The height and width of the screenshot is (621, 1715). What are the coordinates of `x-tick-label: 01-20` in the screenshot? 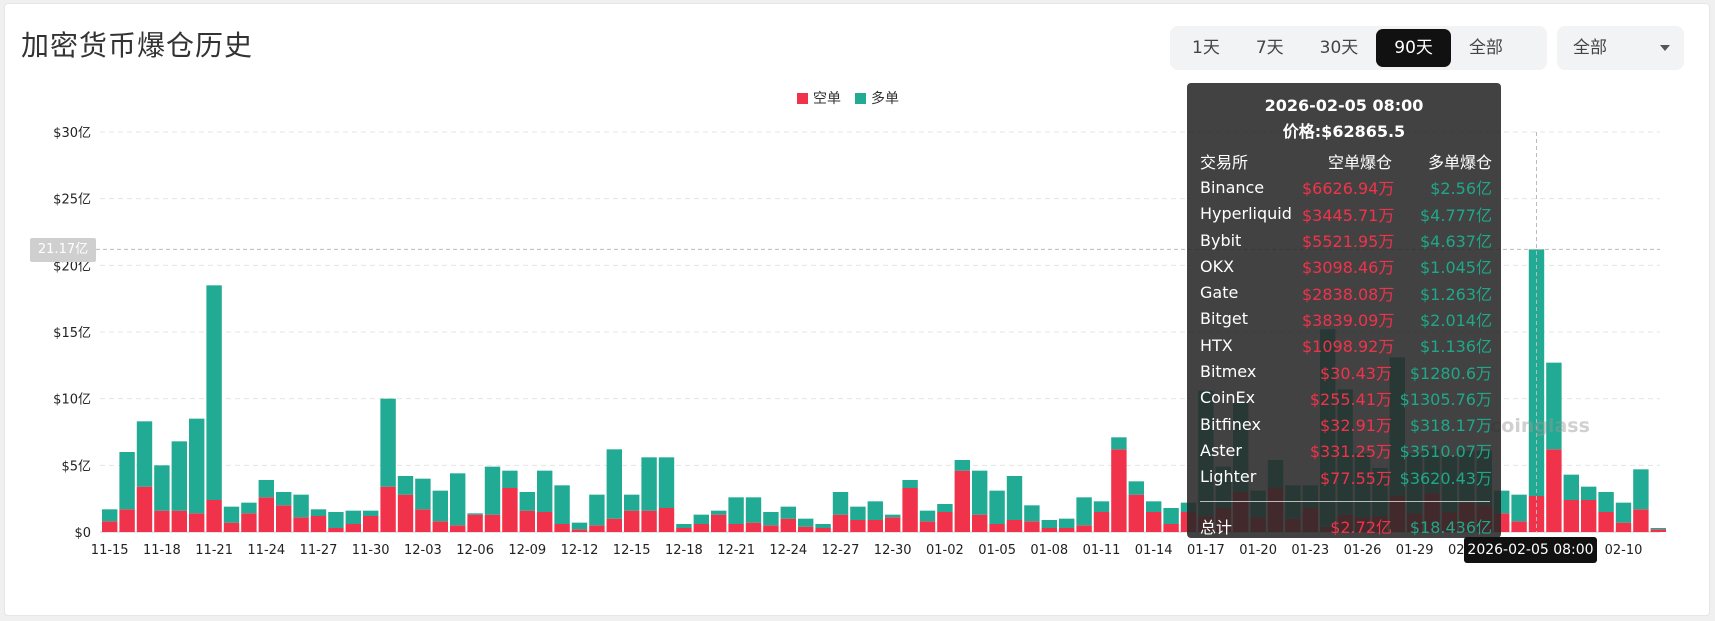 It's located at (1258, 550).